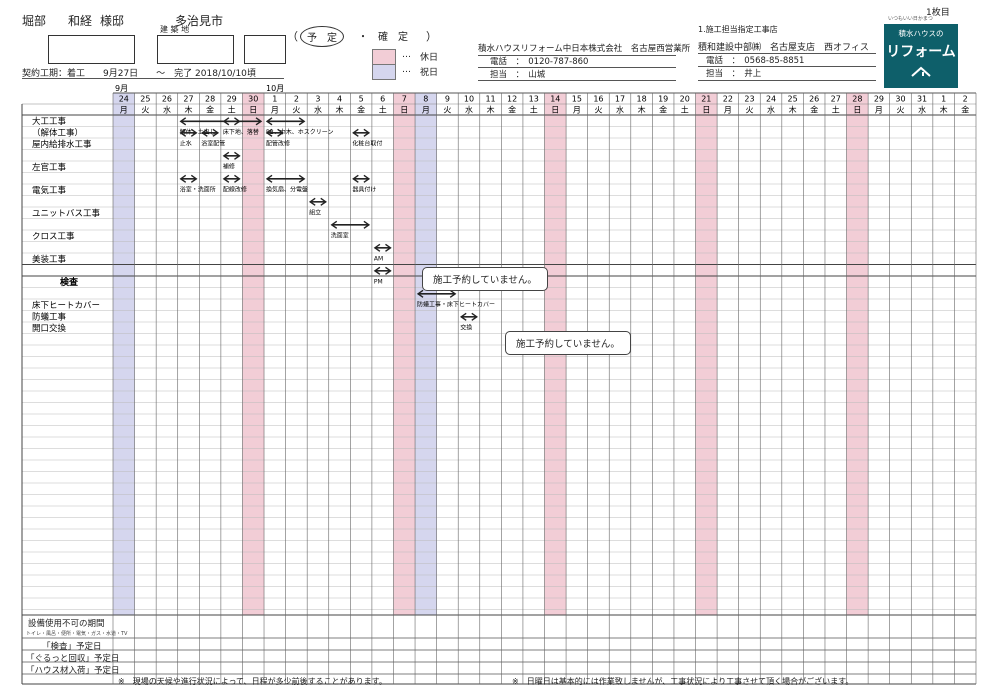  What do you see at coordinates (922, 99) in the screenshot?
I see `day-number: 31` at bounding box center [922, 99].